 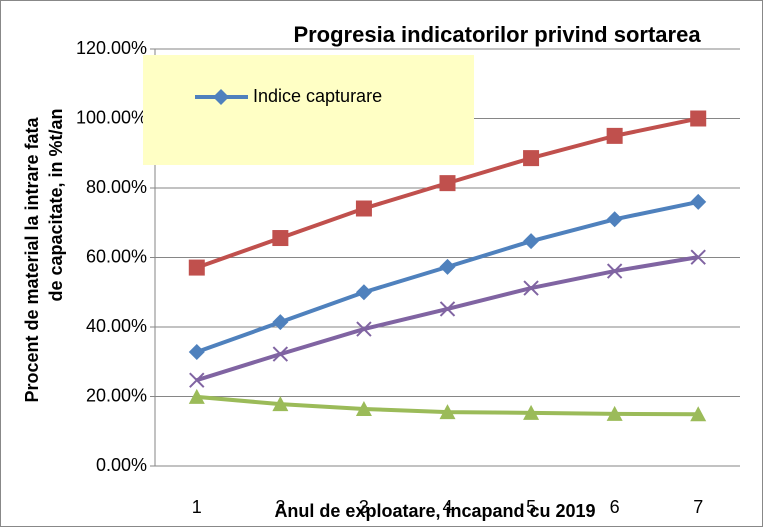 What do you see at coordinates (615, 507) in the screenshot?
I see `x-tick-label: 6` at bounding box center [615, 507].